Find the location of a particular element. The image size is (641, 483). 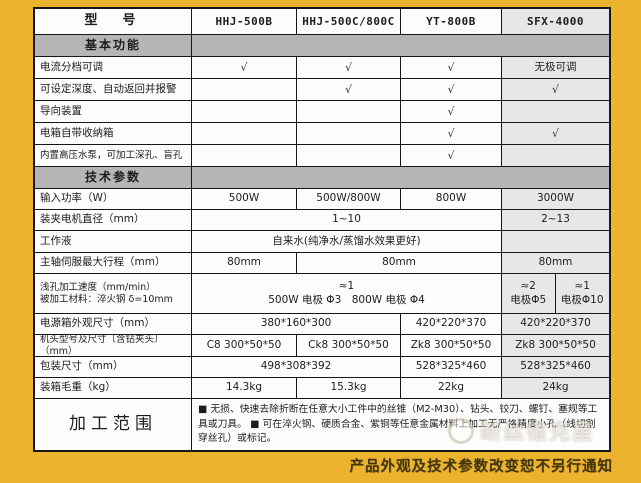

row-label: 可设定深度、自动返回并报警 is located at coordinates (113, 90).